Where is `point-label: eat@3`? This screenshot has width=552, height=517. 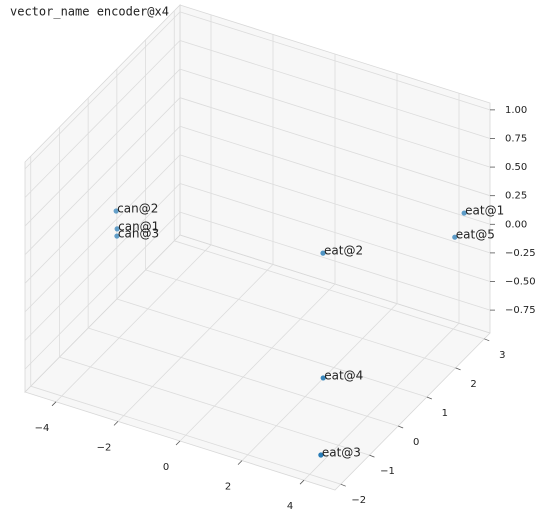
point-label: eat@3 is located at coordinates (341, 453).